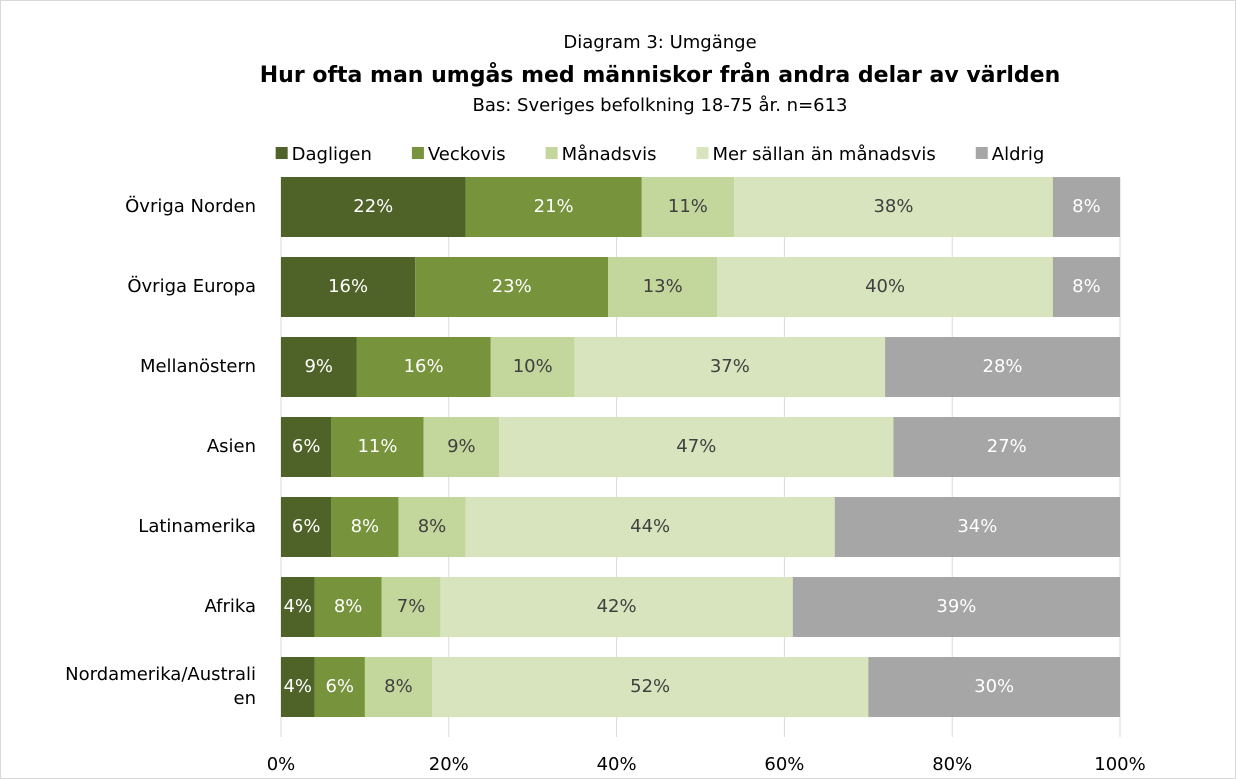  I want to click on data-label: 42%, so click(617, 606).